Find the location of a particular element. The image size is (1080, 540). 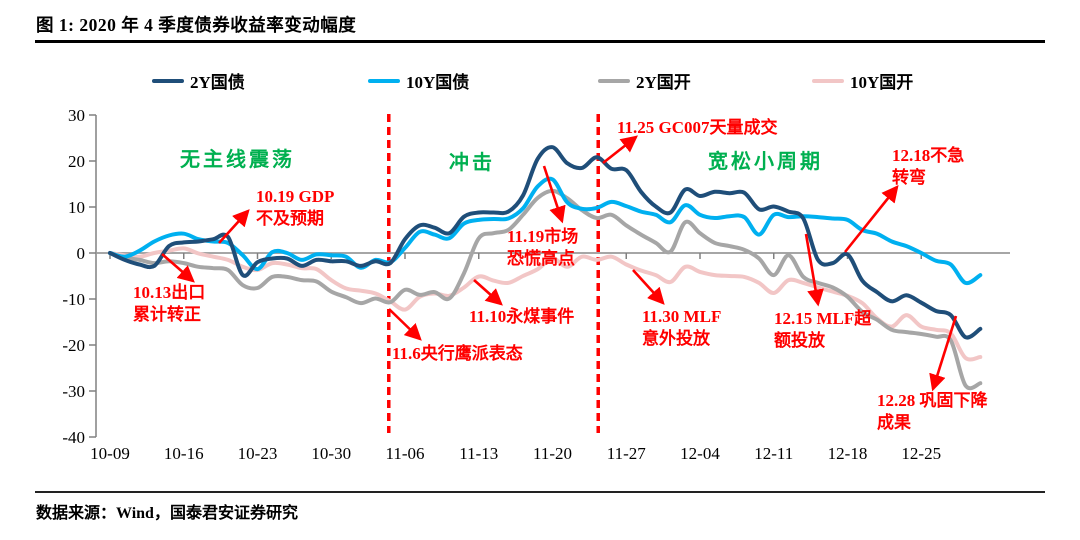

y-tick-label: 30 is located at coordinates (76, 115).